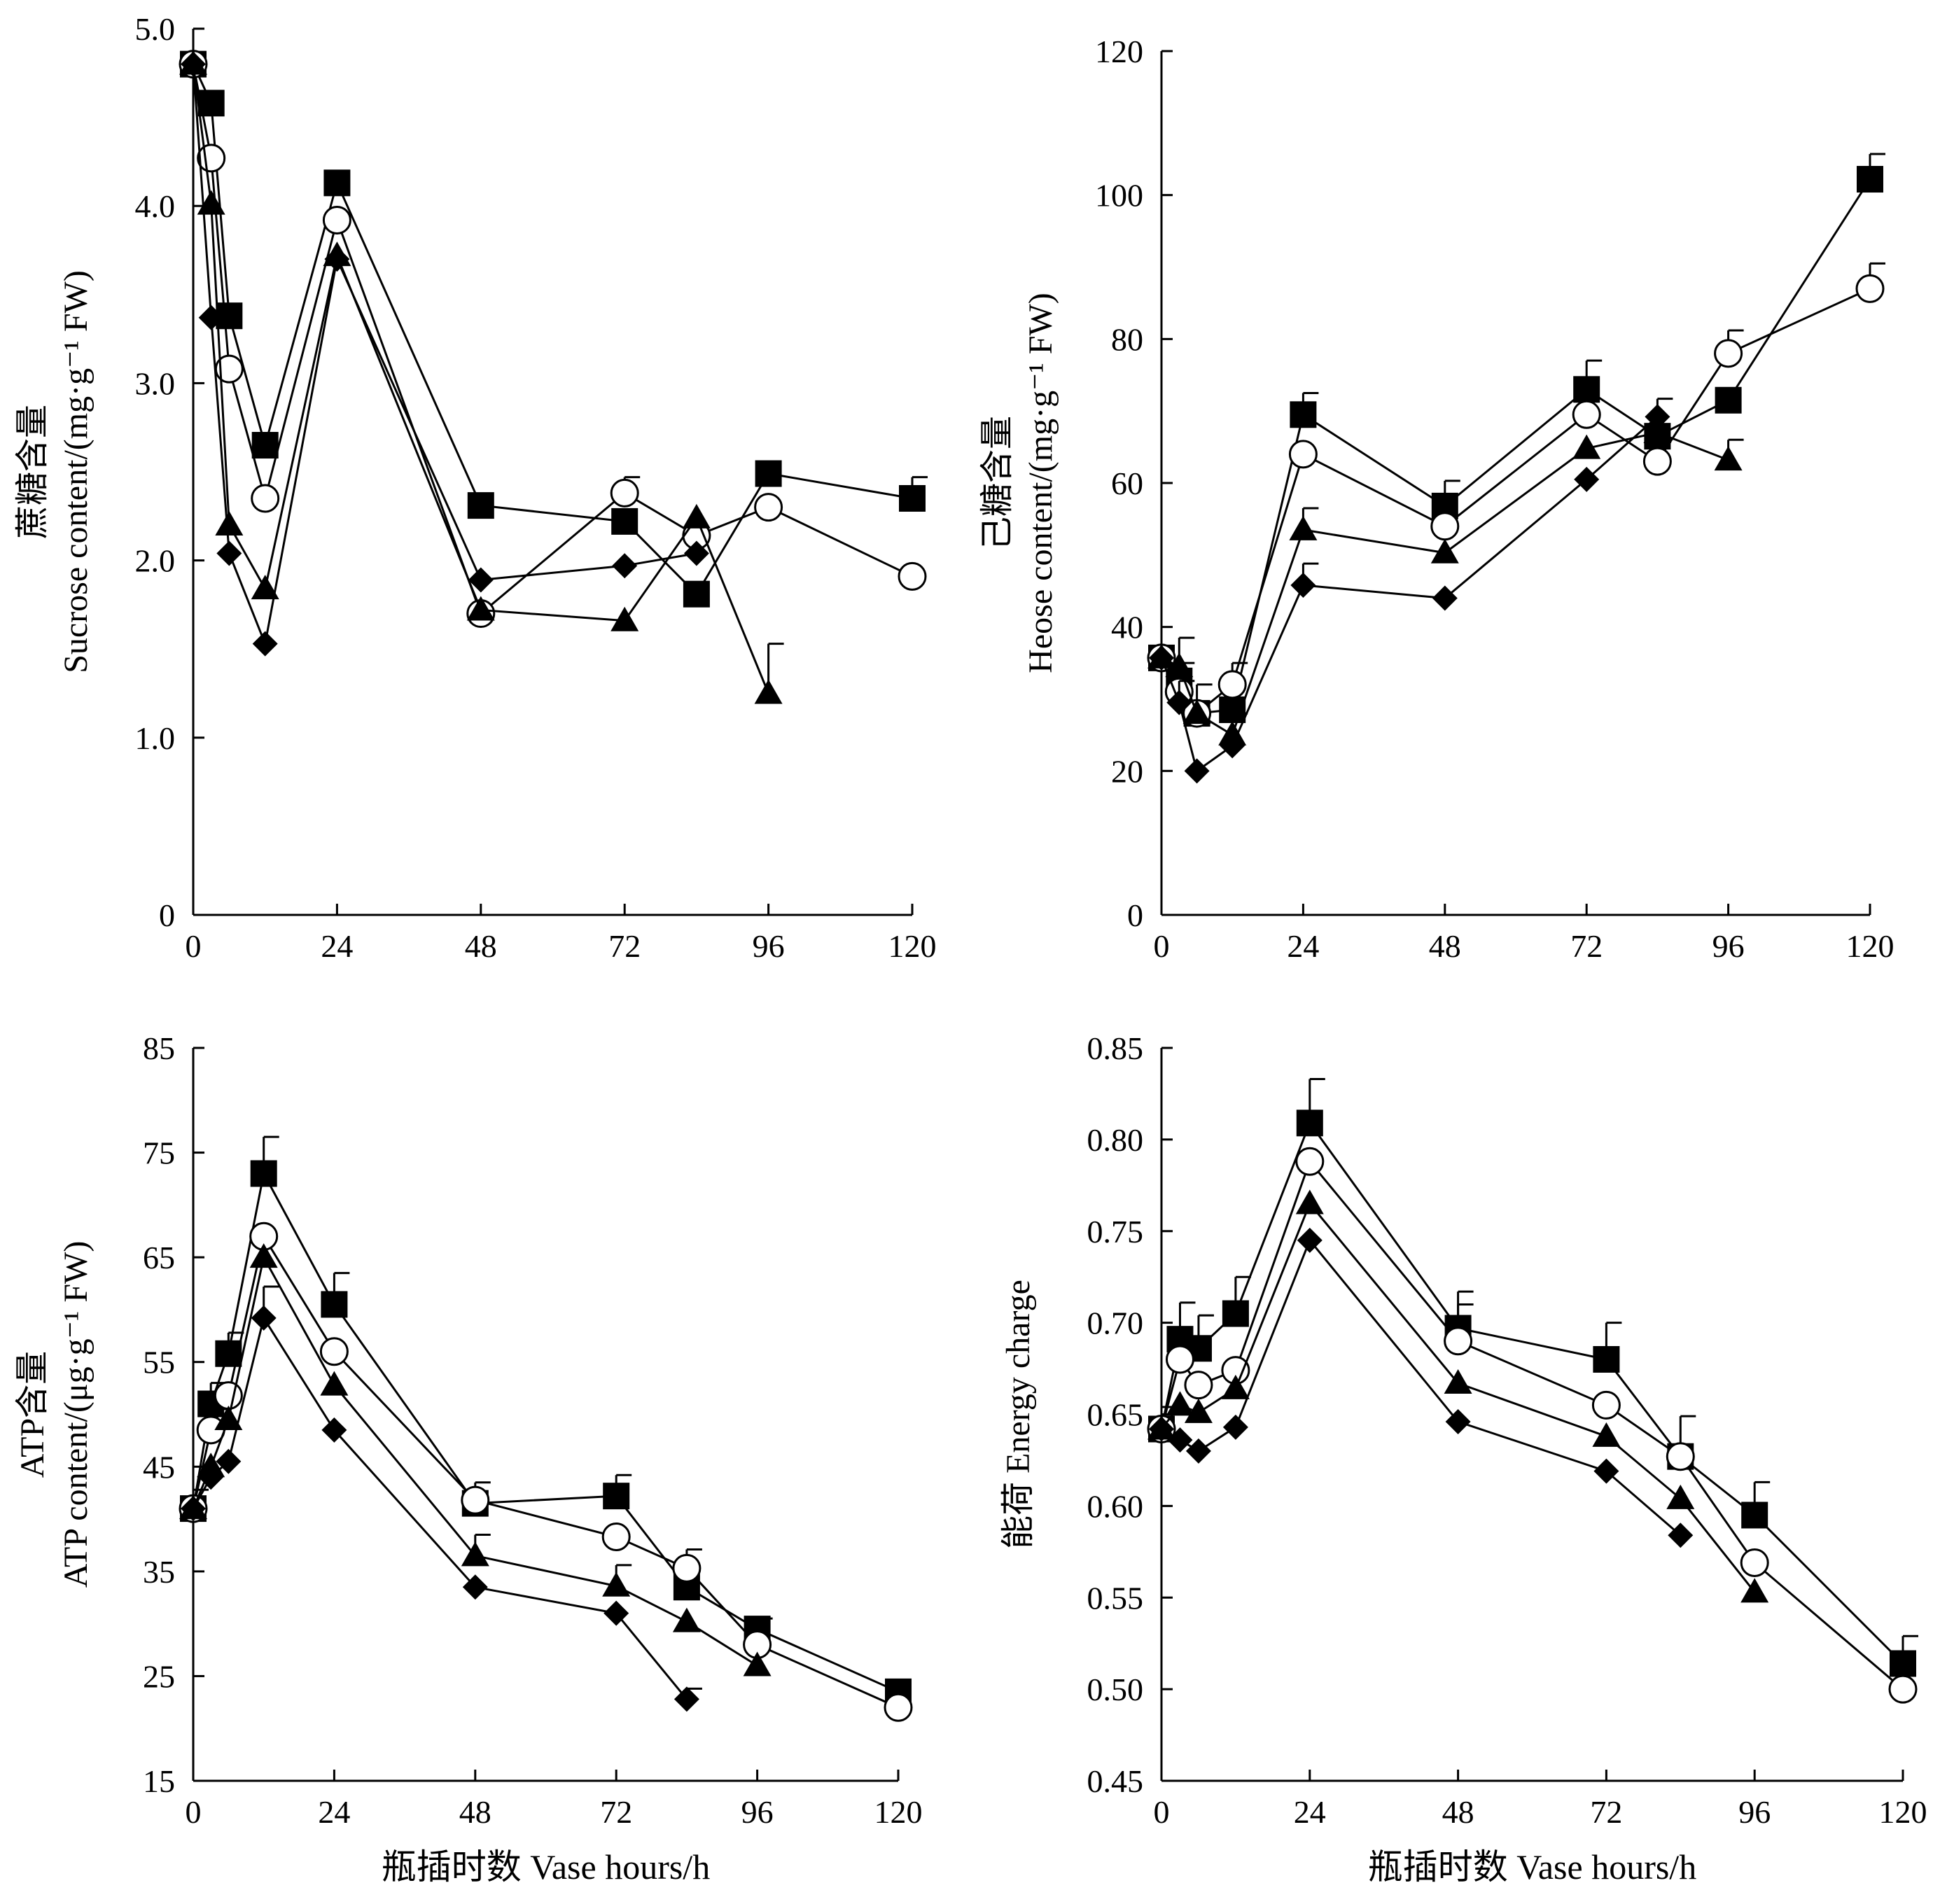 This screenshot has width=1940, height=1904. I want to click on y-axis-label-en: ATP content/(μg·g⁻¹ FW), so click(76, 1414).